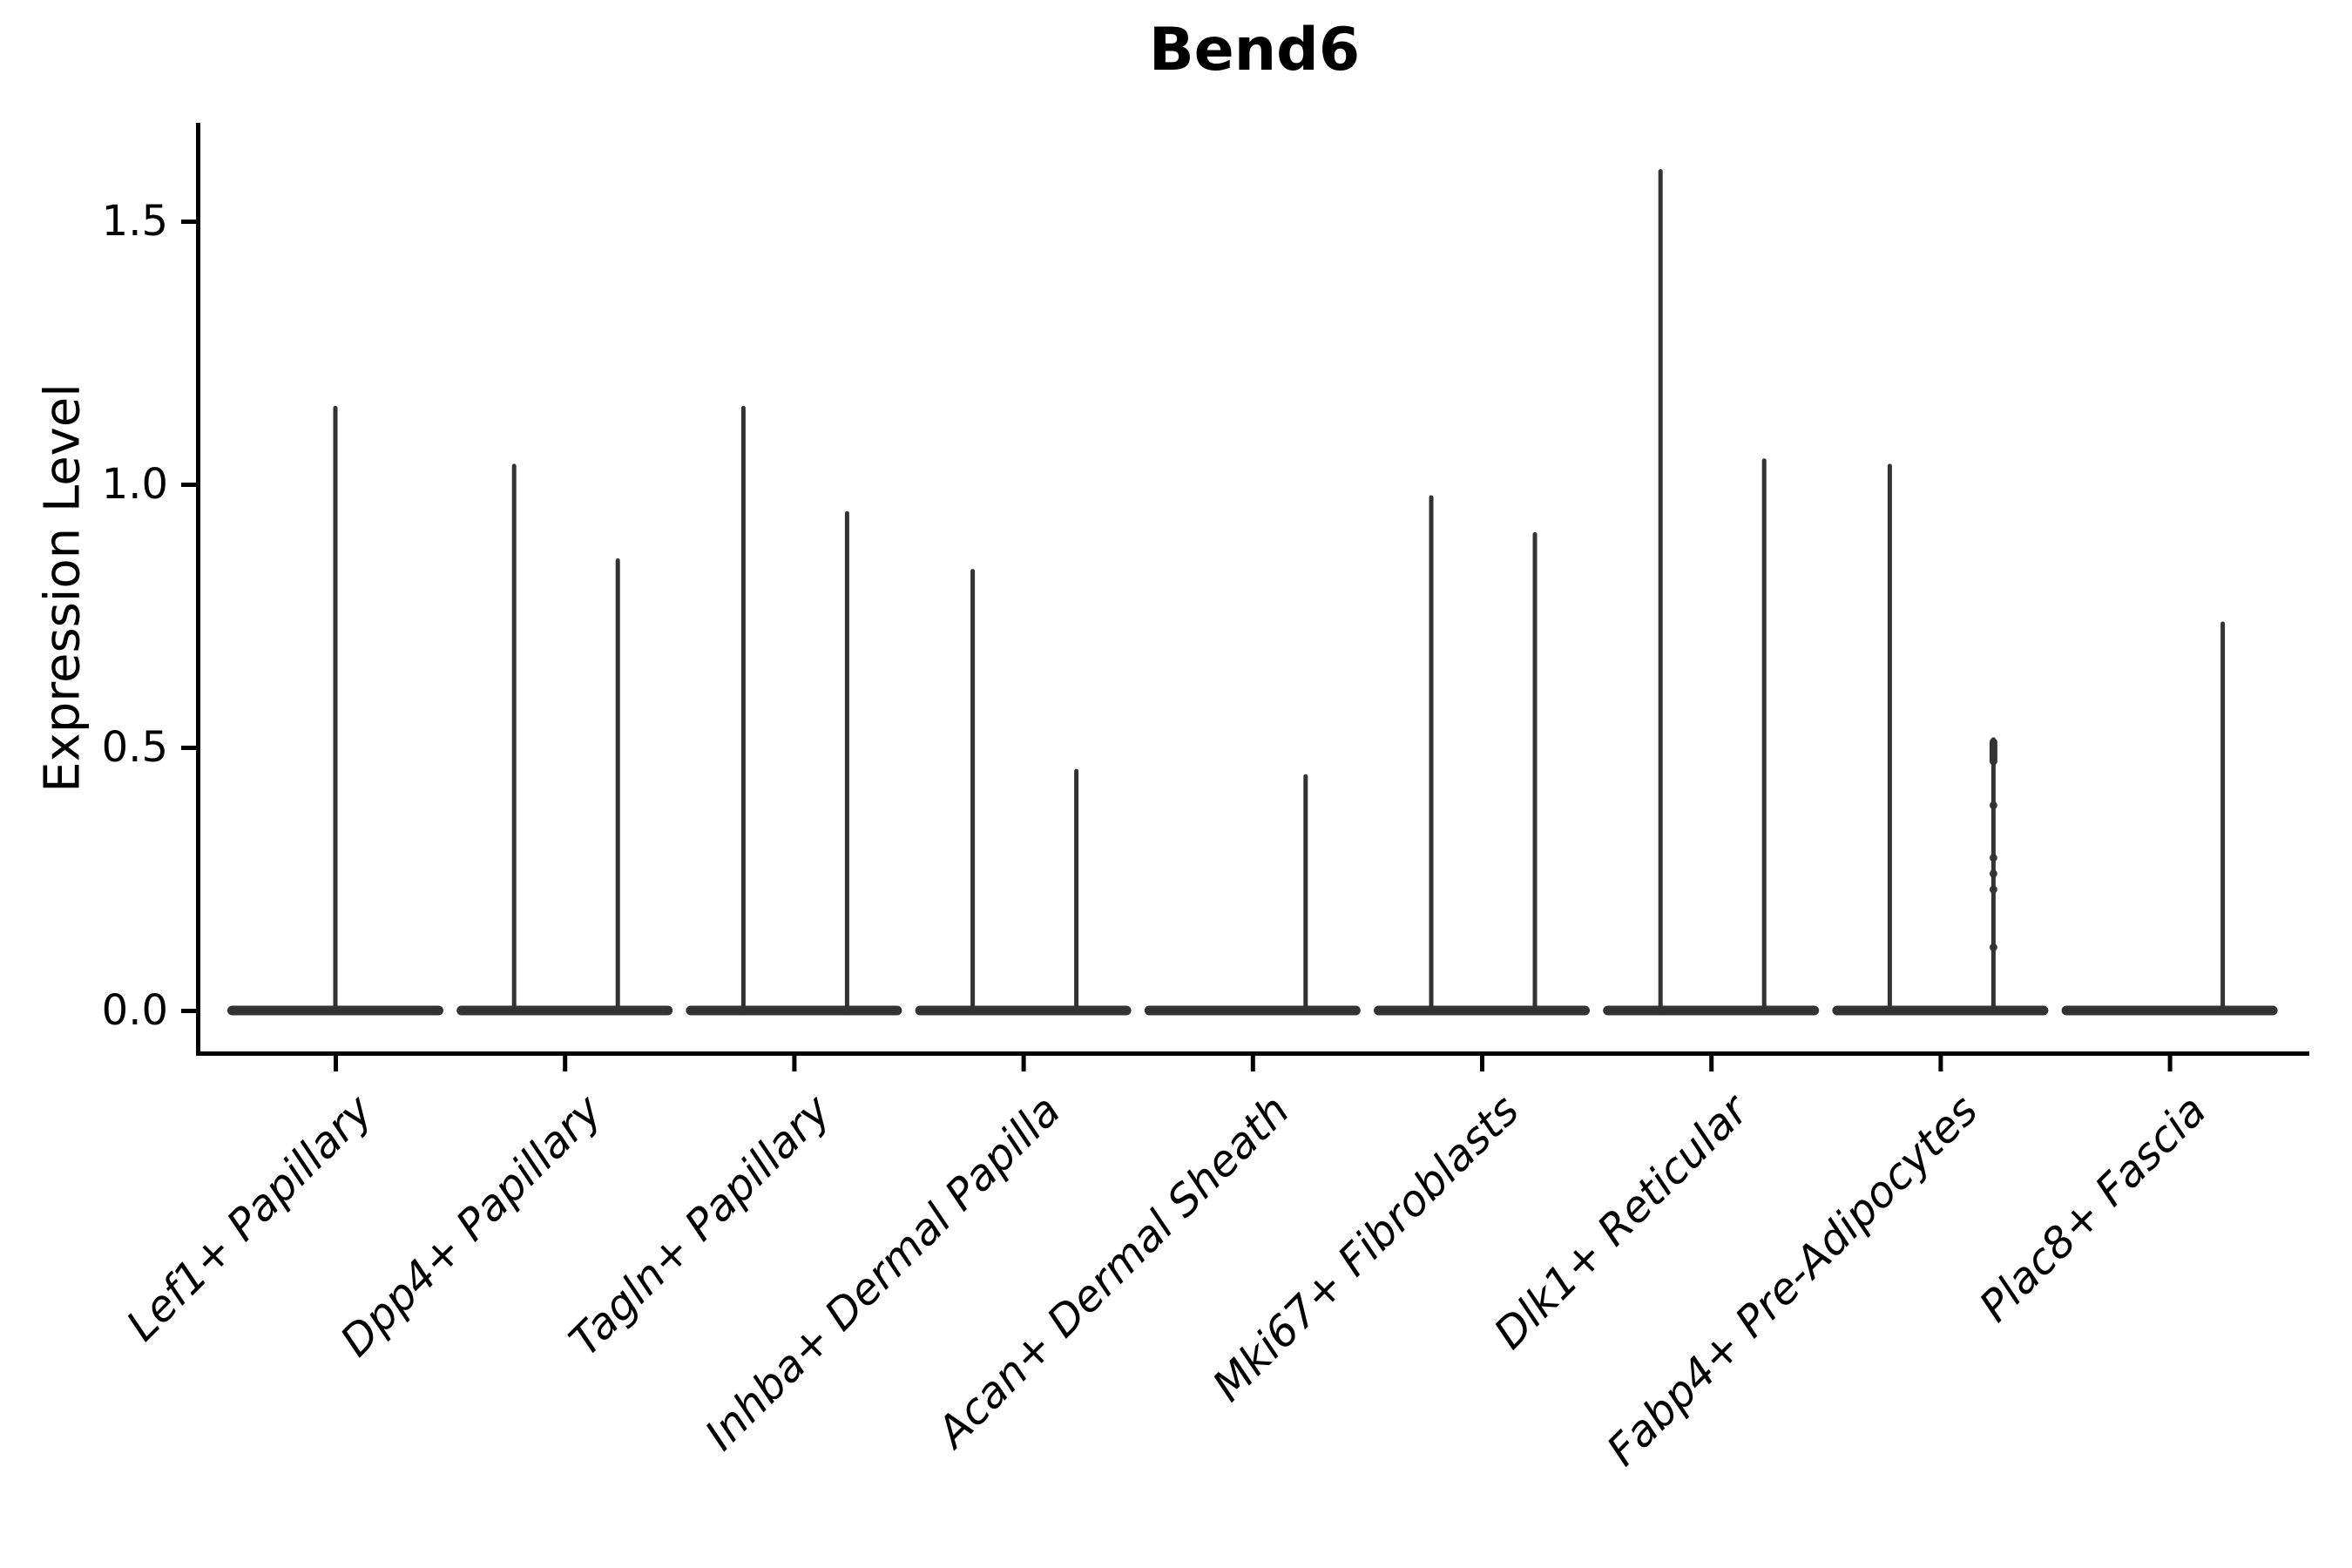 This screenshot has height=1568, width=2352. Describe the element at coordinates (134, 747) in the screenshot. I see `y-tick-label: 0.5` at that location.